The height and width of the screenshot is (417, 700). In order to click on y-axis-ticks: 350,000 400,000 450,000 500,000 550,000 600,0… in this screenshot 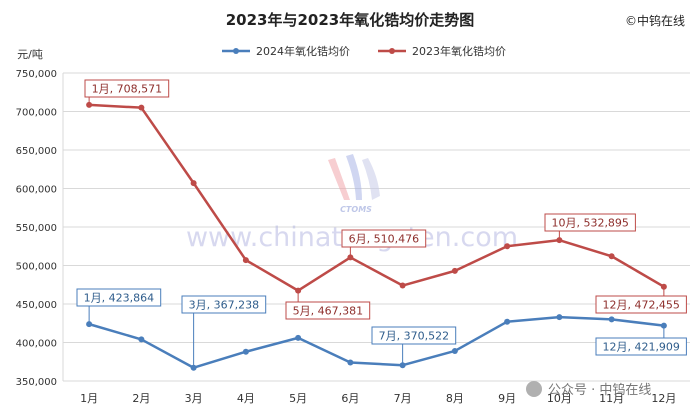, I will do `click(36, 228)`.